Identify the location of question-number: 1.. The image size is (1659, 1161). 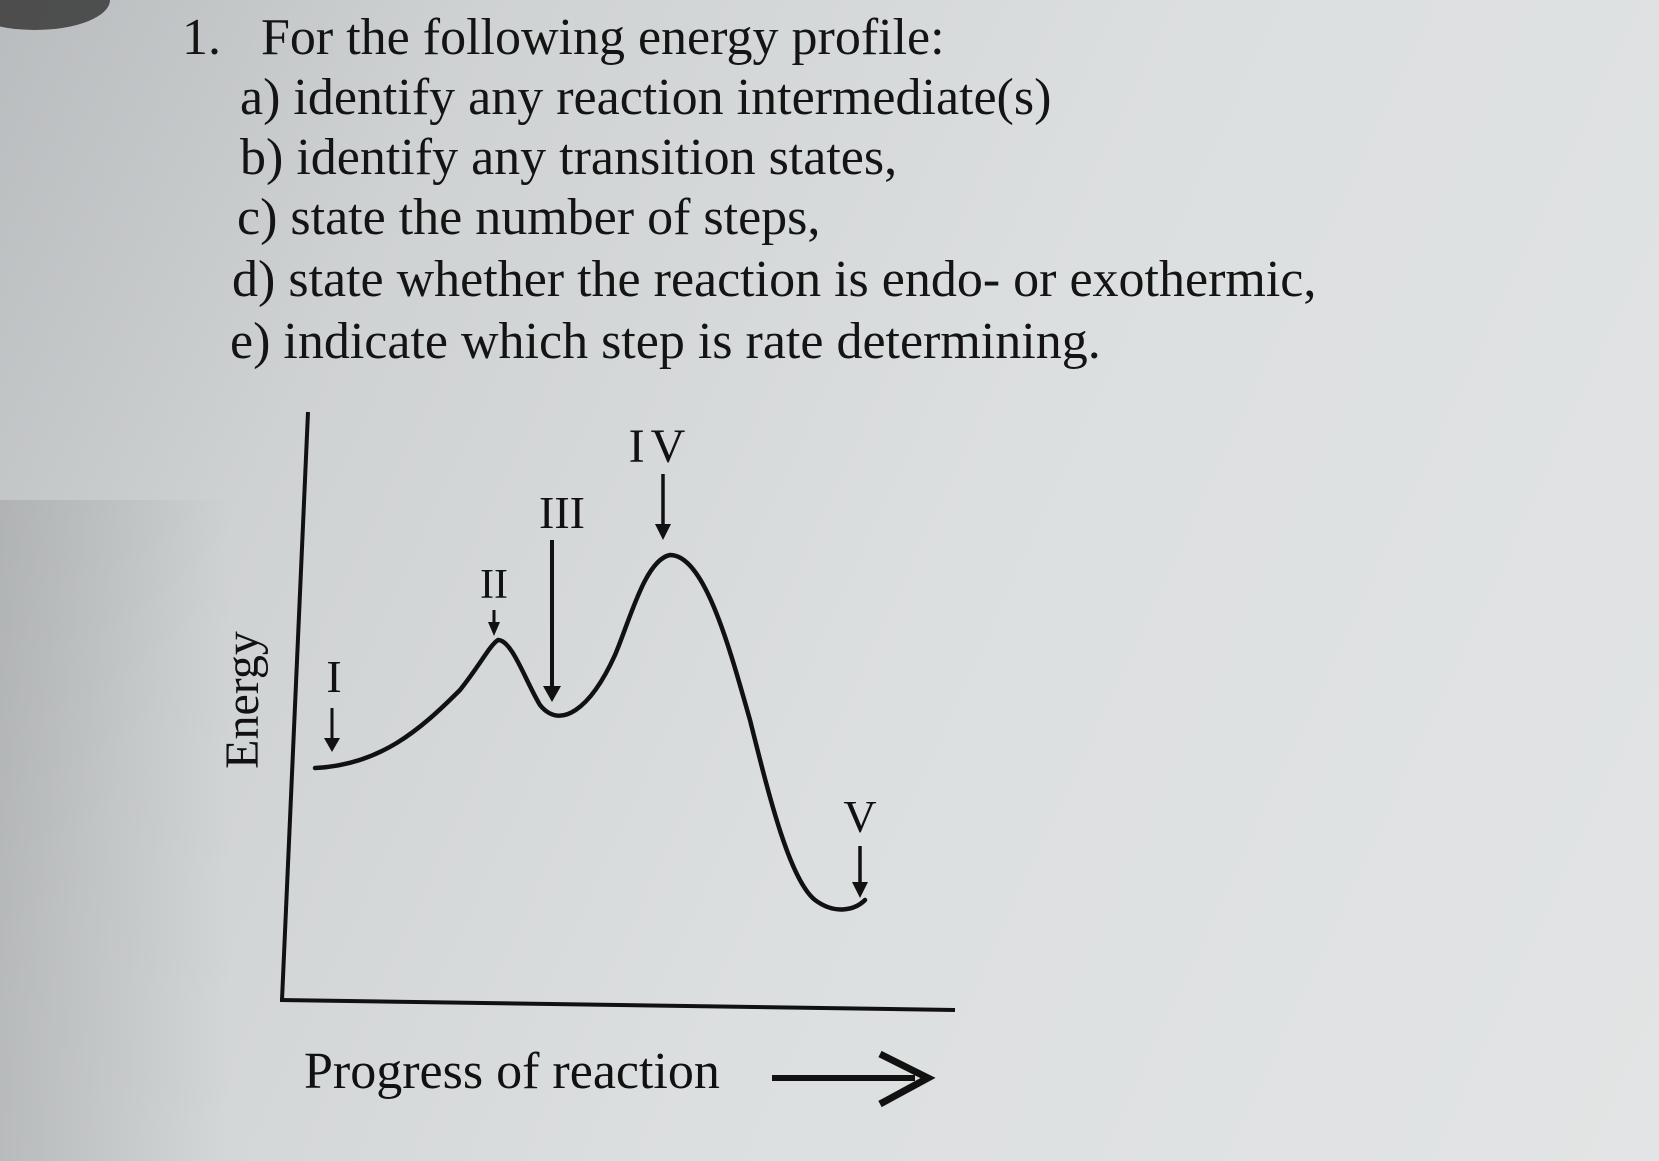
(201, 37).